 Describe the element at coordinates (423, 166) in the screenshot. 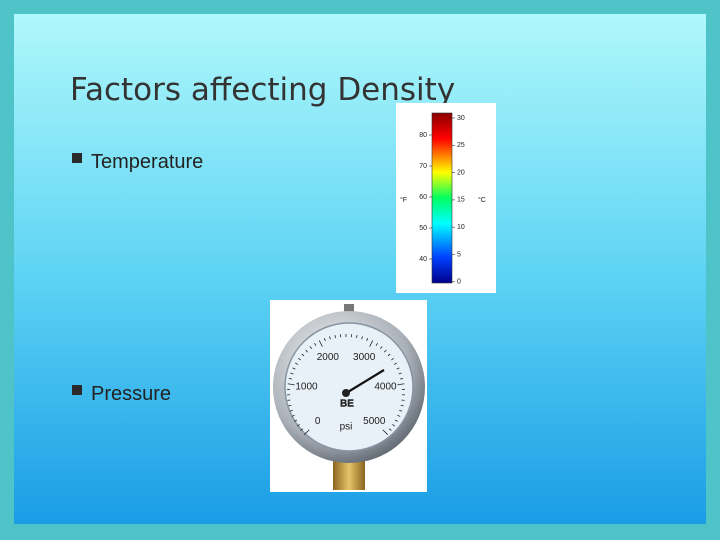

I see `scale-label: 70` at that location.